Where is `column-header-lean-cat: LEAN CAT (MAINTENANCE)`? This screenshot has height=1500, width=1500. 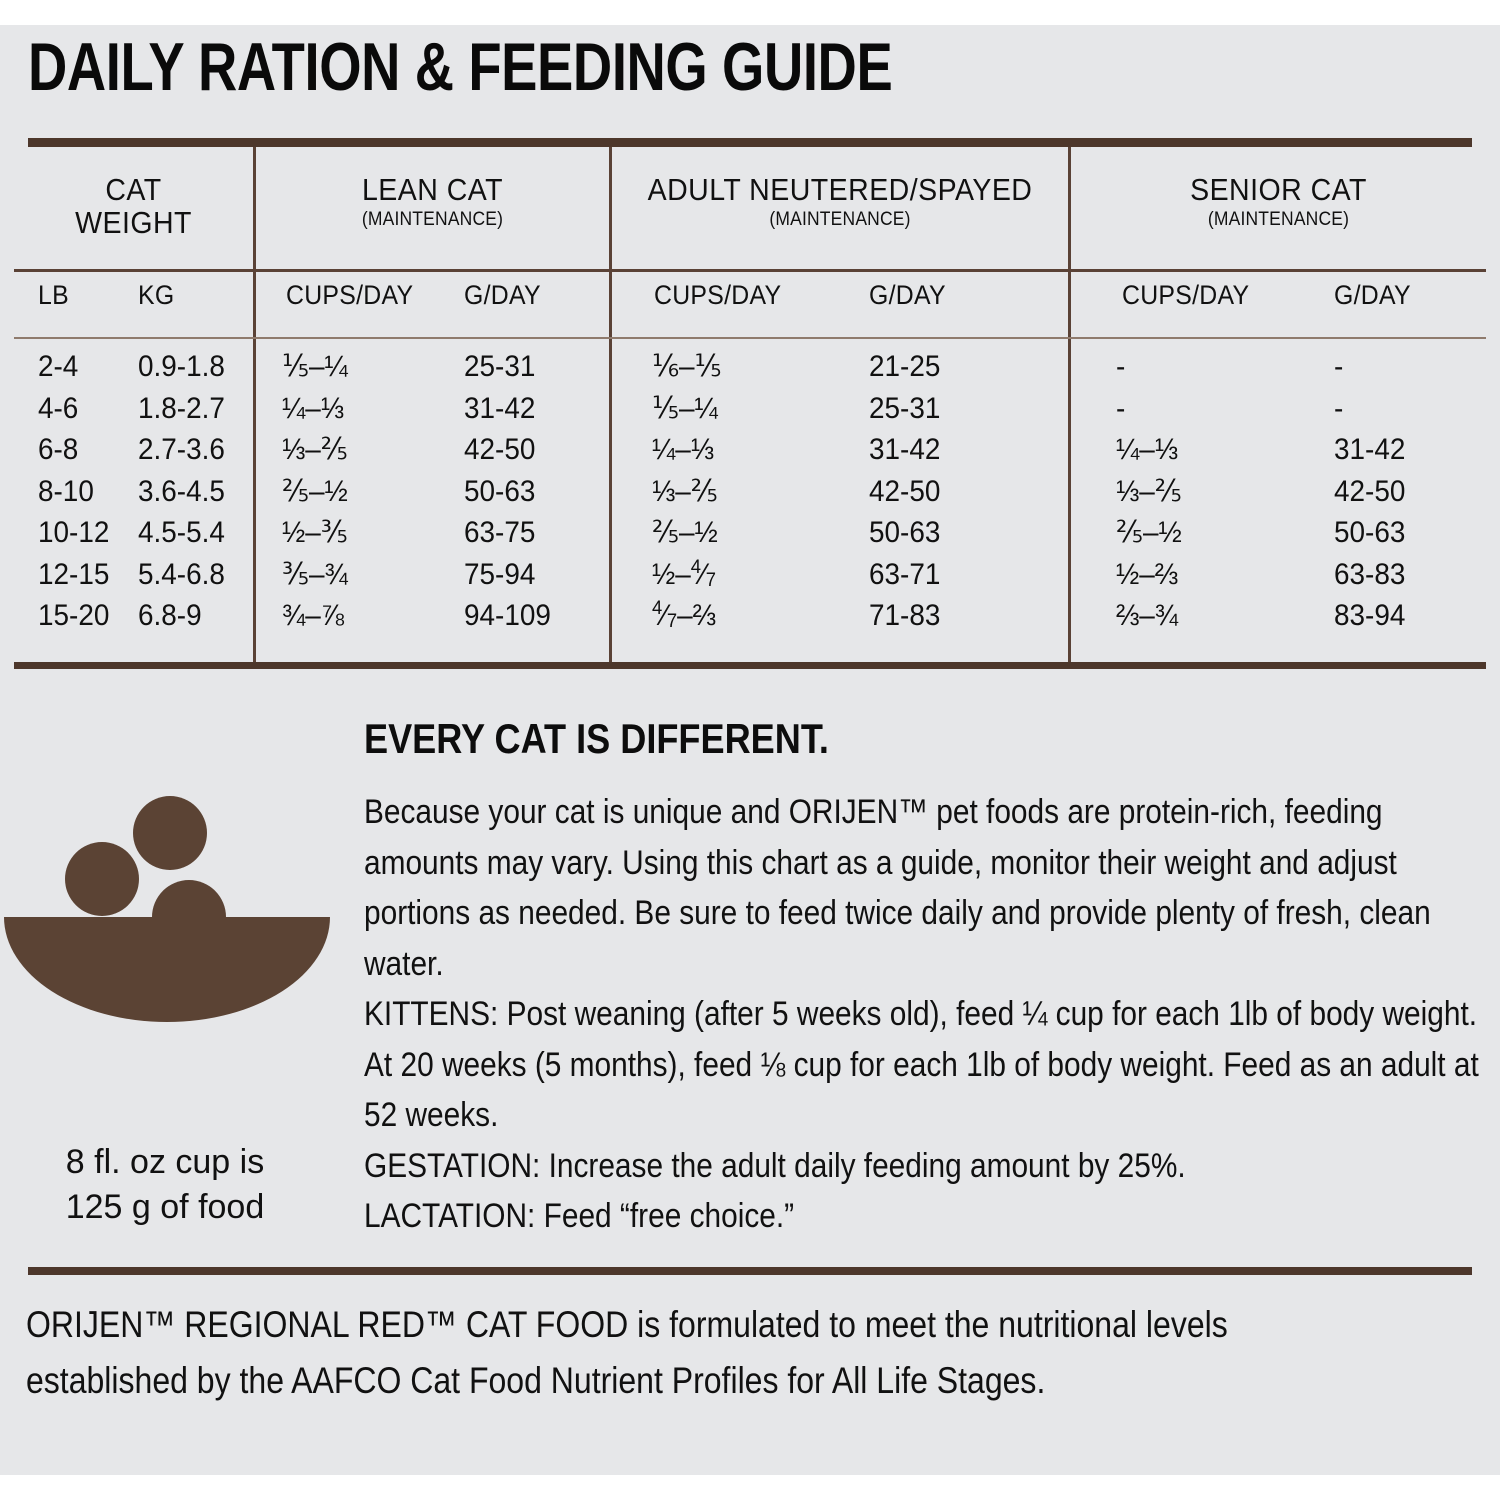 column-header-lean-cat: LEAN CAT (MAINTENANCE) is located at coordinates (432, 202).